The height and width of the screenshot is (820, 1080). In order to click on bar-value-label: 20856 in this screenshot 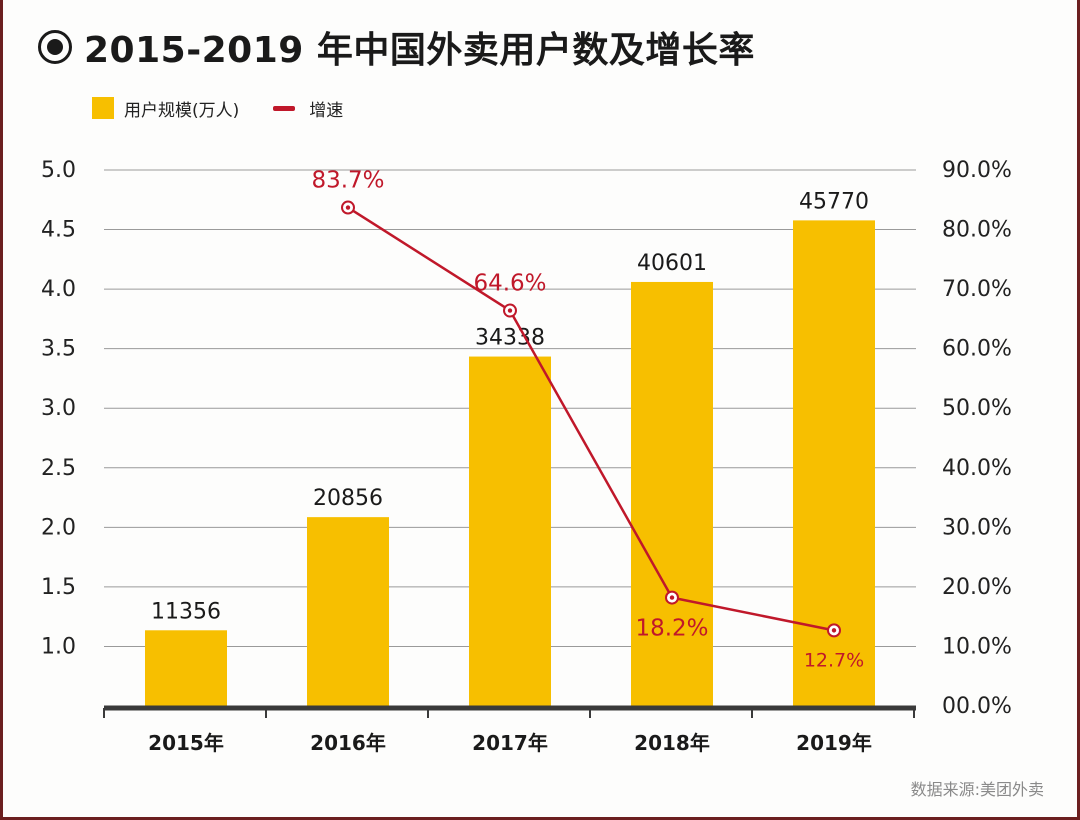, I will do `click(348, 498)`.